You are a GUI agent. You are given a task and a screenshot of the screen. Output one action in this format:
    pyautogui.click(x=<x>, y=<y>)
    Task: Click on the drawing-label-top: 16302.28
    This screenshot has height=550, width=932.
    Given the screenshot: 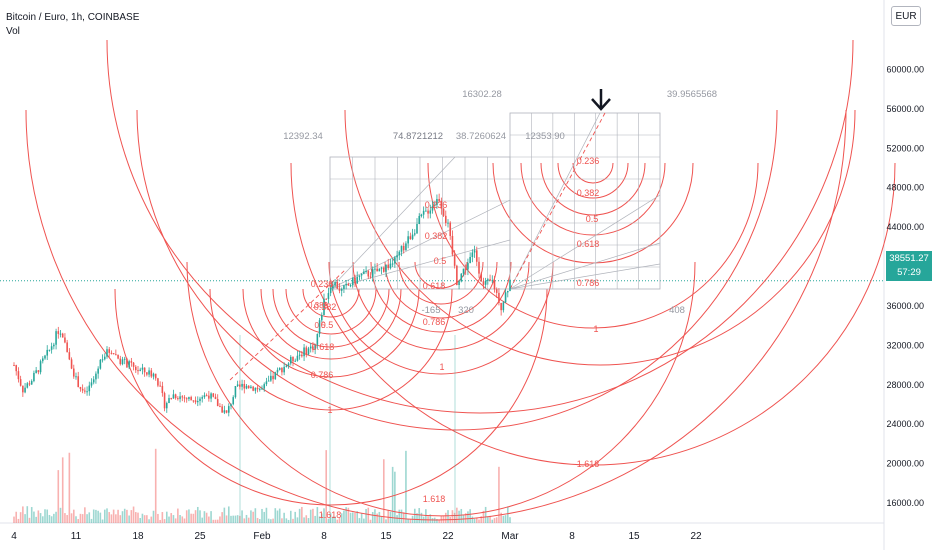 What is the action you would take?
    pyautogui.click(x=482, y=94)
    